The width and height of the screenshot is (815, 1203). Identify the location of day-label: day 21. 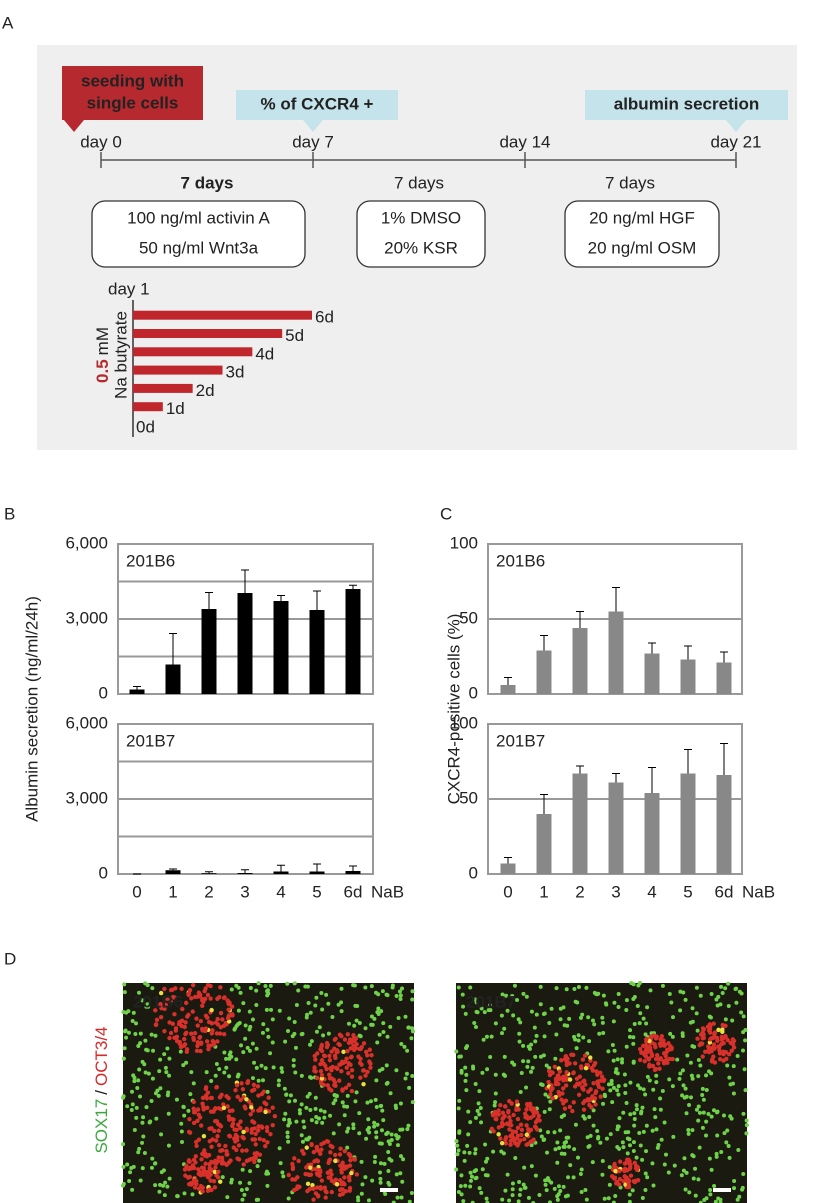
(735, 141).